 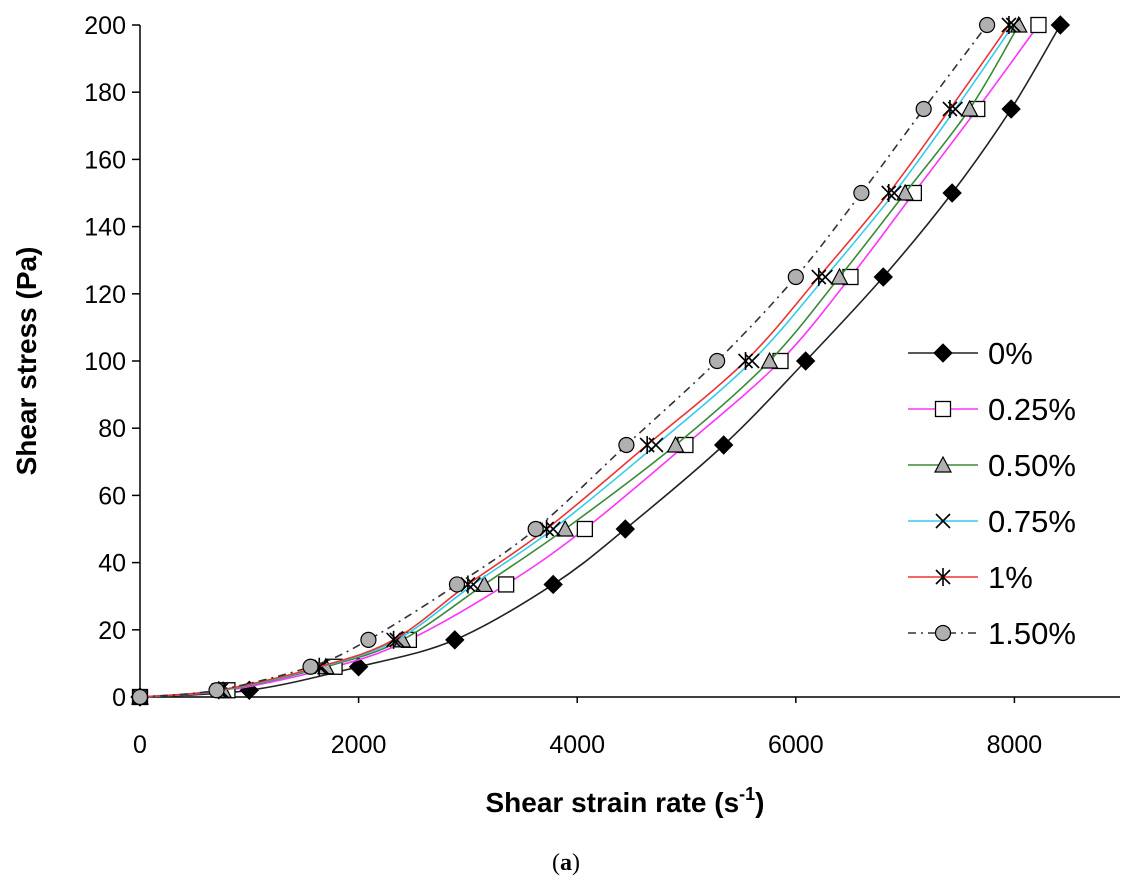 I want to click on legend-label: 0.50%, so click(x=1032, y=465).